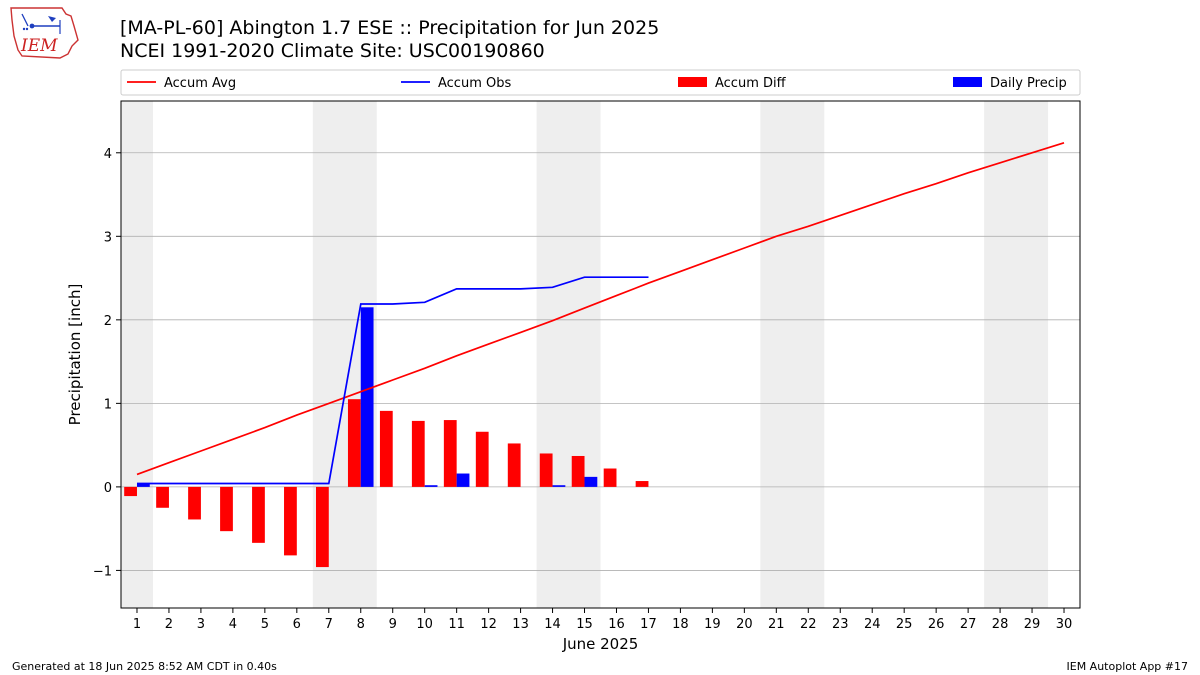 This screenshot has height=675, width=1200. Describe the element at coordinates (744, 624) in the screenshot. I see `x-tick-label: 20` at that location.